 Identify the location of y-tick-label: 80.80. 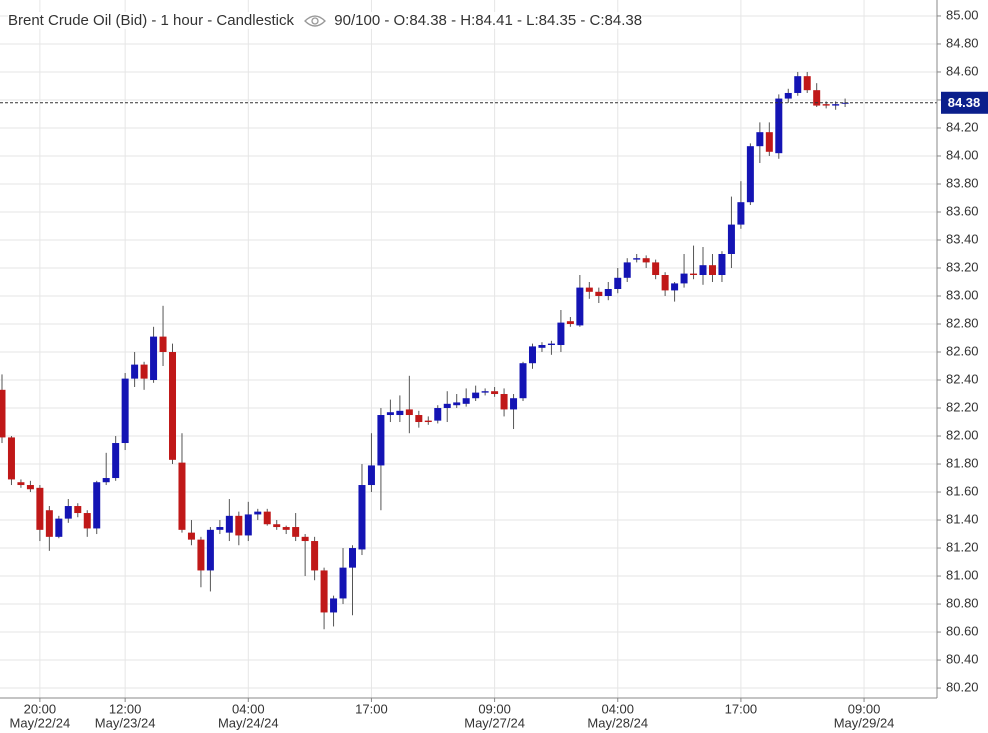
(962, 602).